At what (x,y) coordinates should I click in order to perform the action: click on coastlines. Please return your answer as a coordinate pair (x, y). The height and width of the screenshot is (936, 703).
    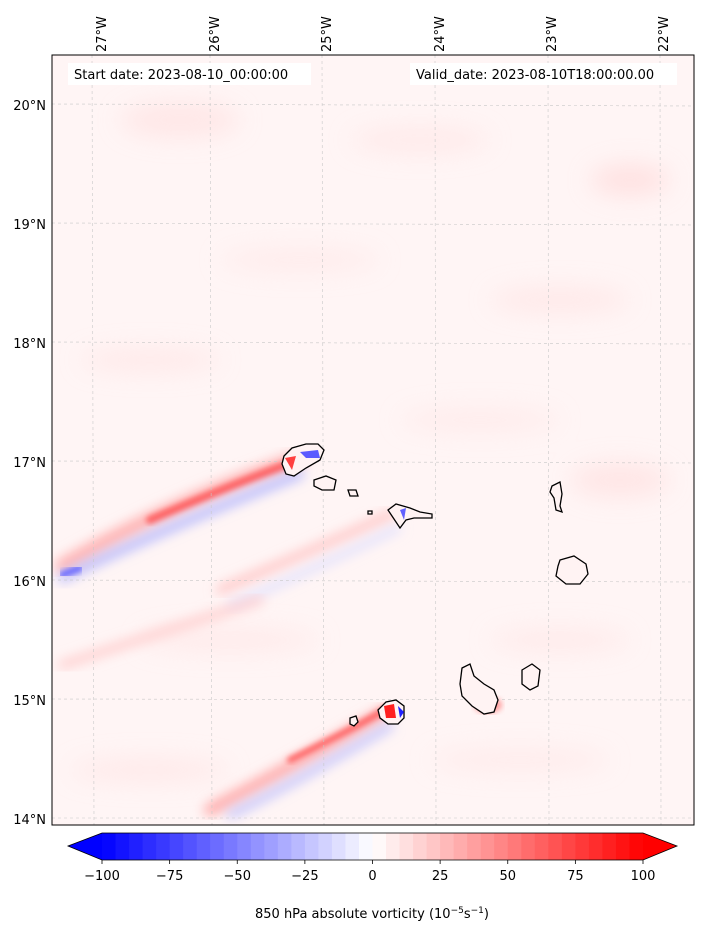
    Looking at the image, I should click on (435, 585).